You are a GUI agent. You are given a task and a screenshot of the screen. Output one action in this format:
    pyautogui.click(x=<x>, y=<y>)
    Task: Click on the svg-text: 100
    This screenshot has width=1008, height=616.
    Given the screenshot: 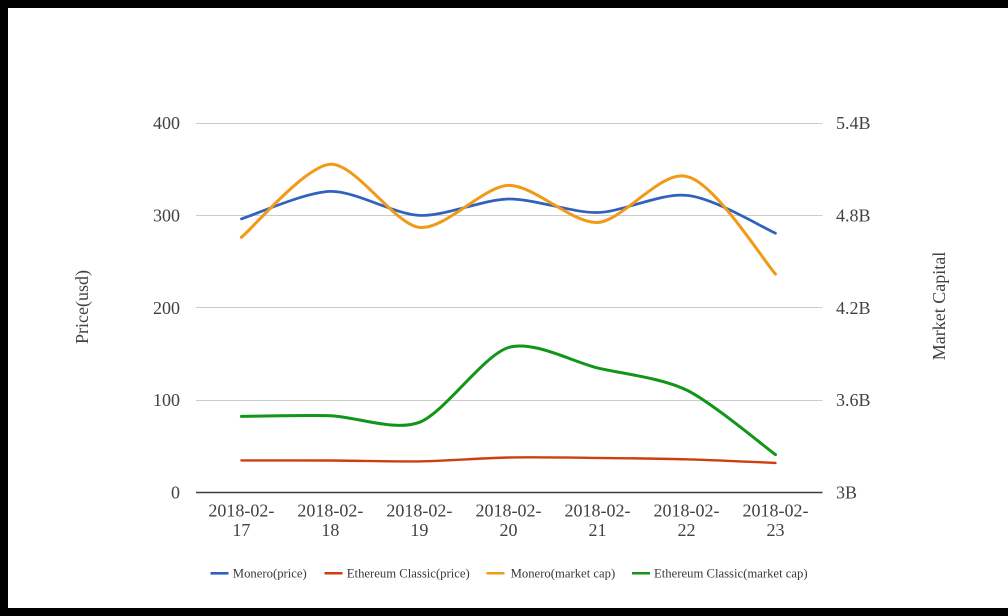 What is the action you would take?
    pyautogui.click(x=166, y=400)
    